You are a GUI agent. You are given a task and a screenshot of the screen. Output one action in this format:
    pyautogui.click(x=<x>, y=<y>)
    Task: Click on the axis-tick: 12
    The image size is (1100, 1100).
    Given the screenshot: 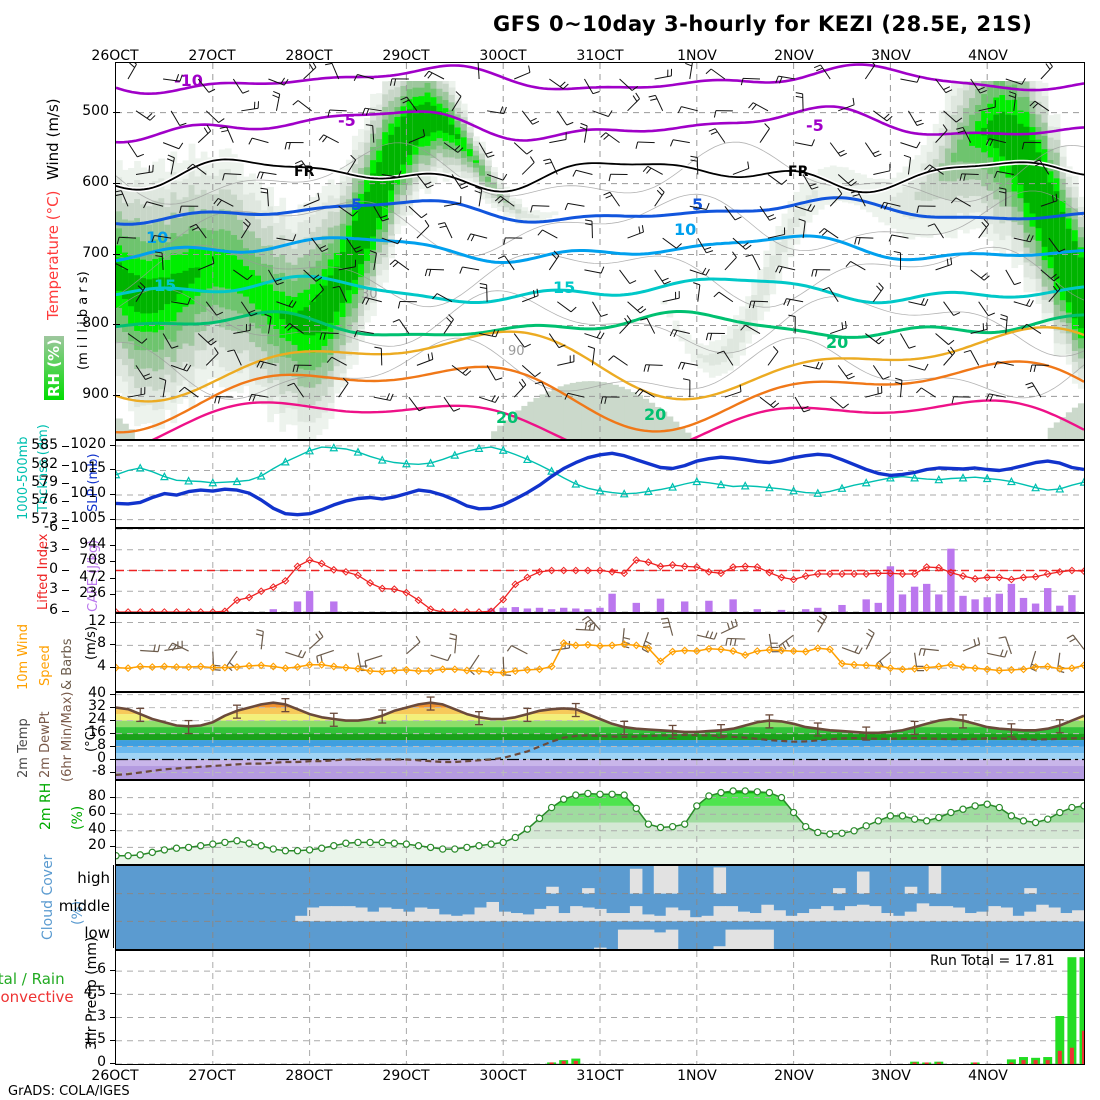 What is the action you would take?
    pyautogui.click(x=97, y=620)
    